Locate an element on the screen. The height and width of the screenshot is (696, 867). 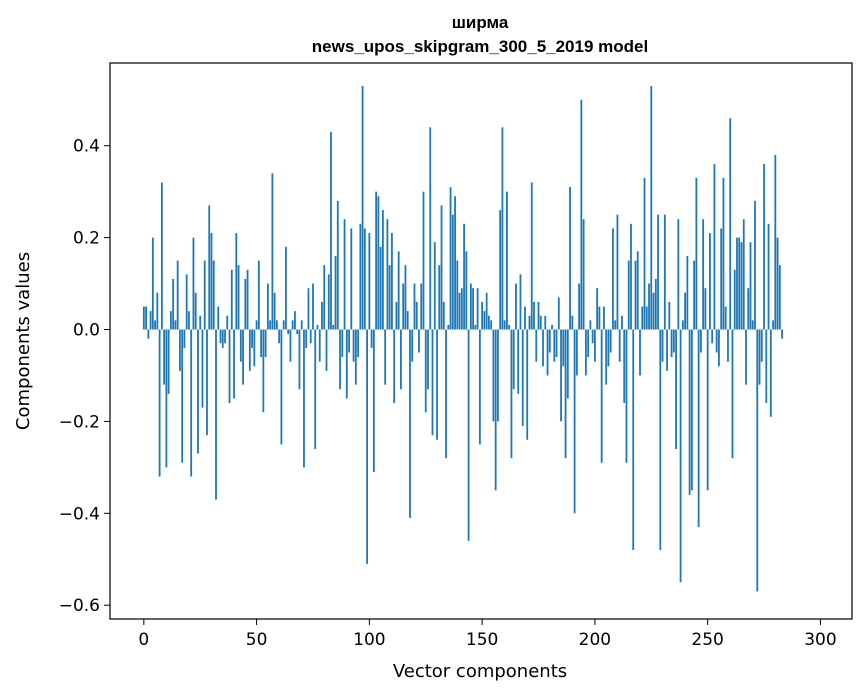
x-tick-label: 50 is located at coordinates (257, 640).